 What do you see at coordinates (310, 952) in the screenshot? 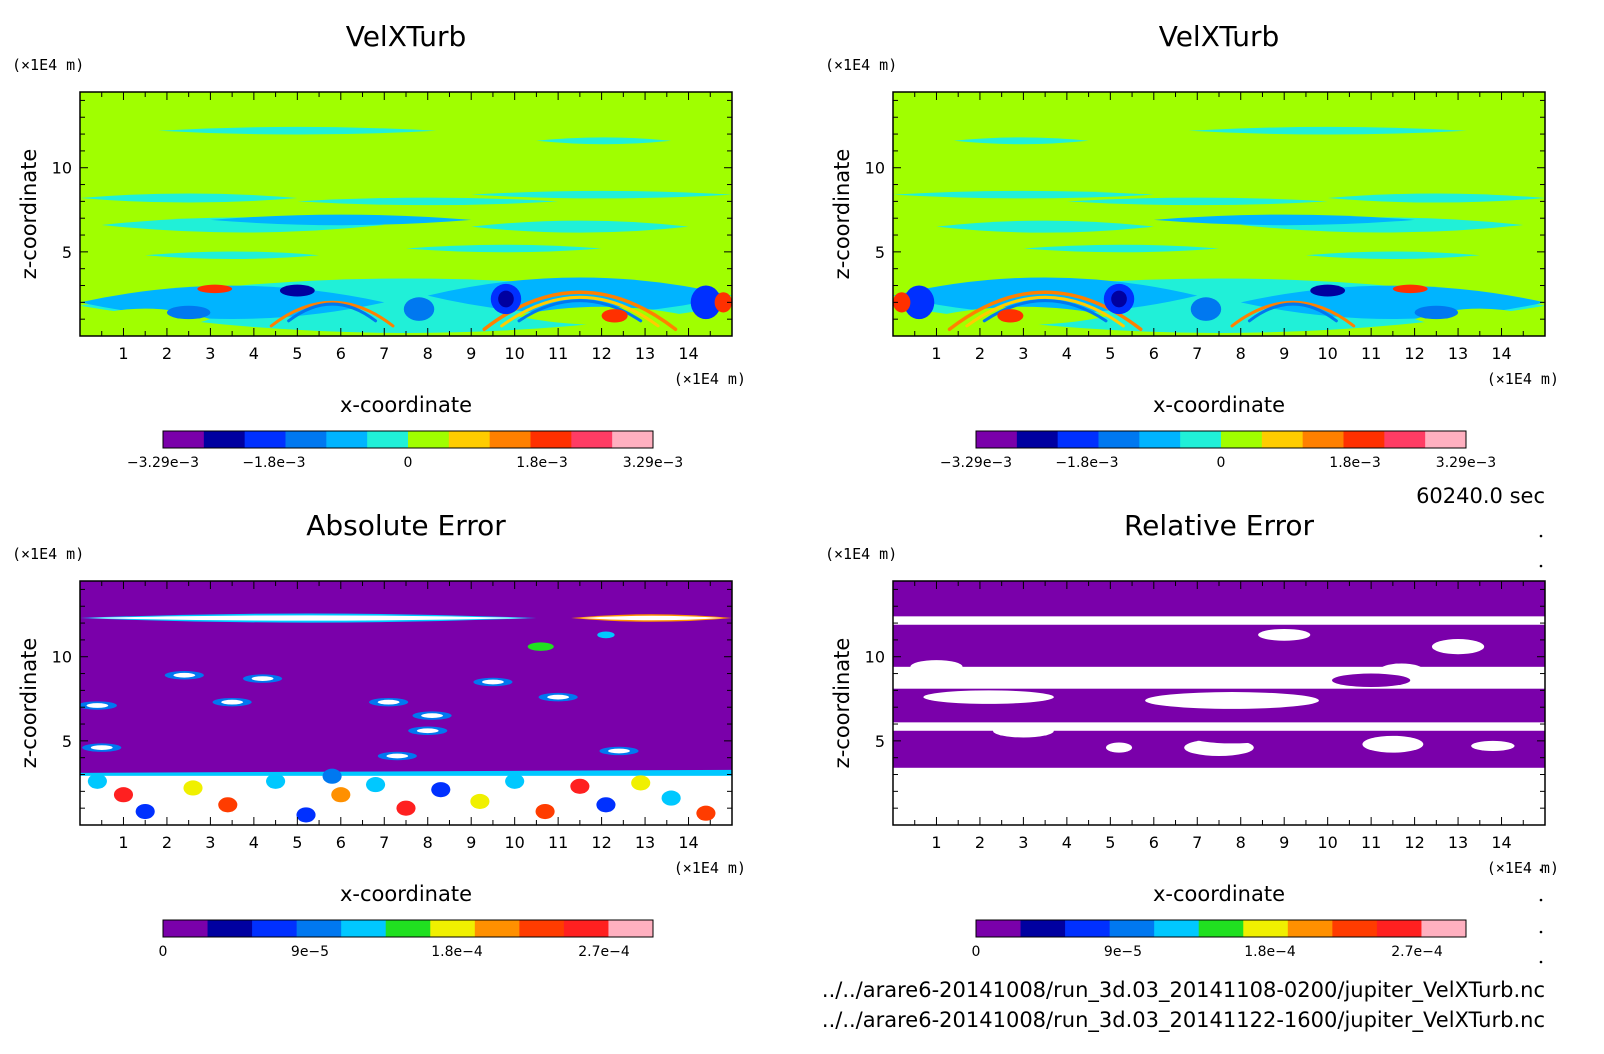
I see `colorbar-tick-label: 9e−5` at bounding box center [310, 952].